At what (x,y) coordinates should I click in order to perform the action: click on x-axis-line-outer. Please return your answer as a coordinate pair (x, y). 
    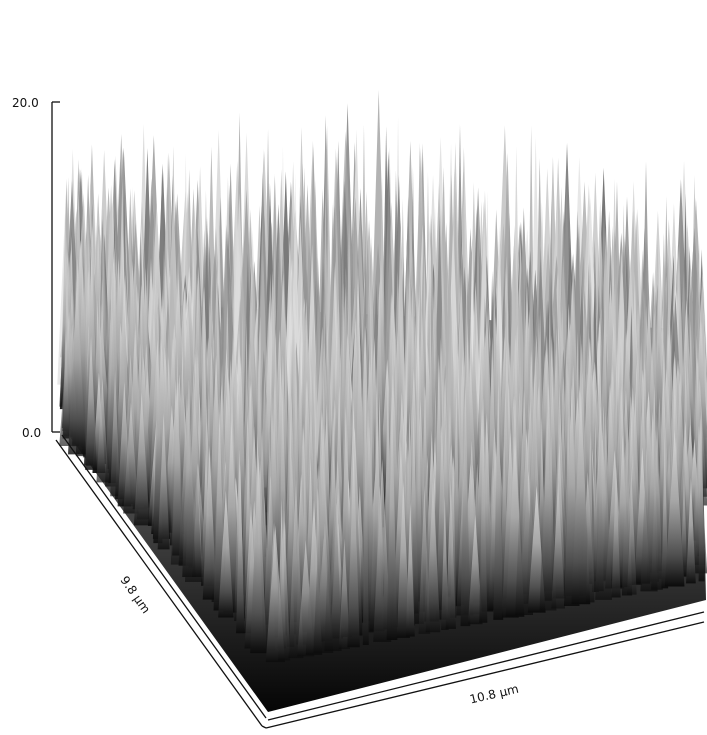
    Looking at the image, I should click on (485, 675).